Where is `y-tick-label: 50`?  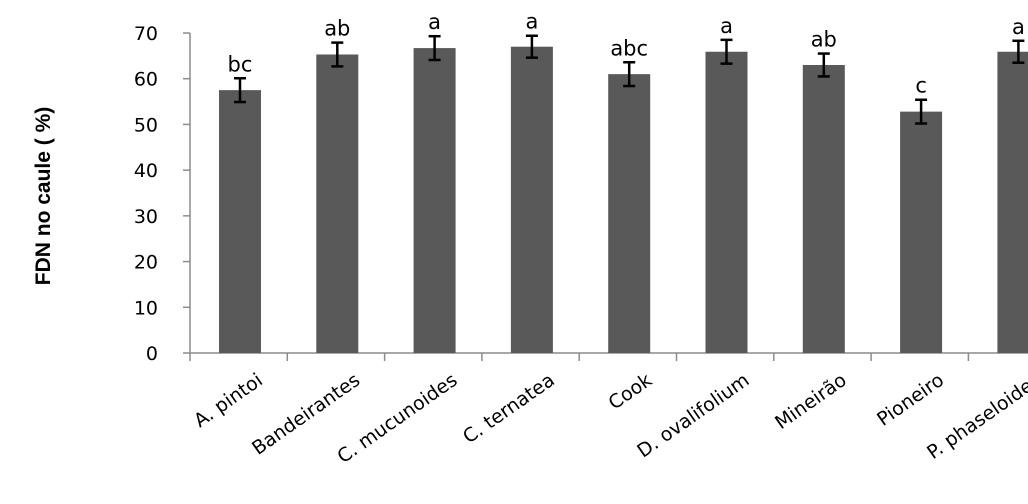
y-tick-label: 50 is located at coordinates (146, 125).